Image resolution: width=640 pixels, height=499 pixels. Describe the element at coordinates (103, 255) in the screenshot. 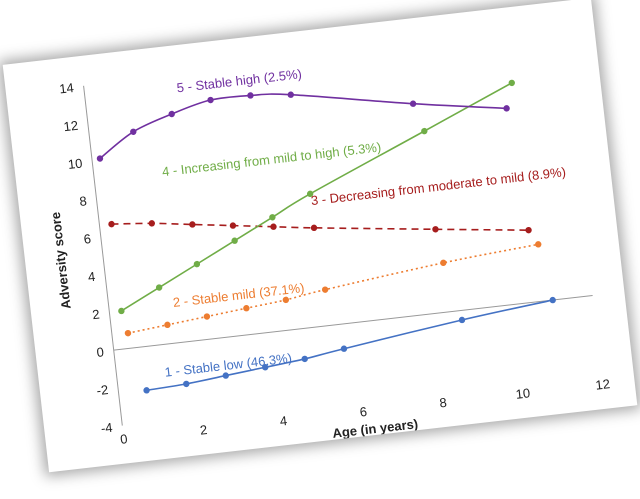

I see `y-axis-line` at that location.